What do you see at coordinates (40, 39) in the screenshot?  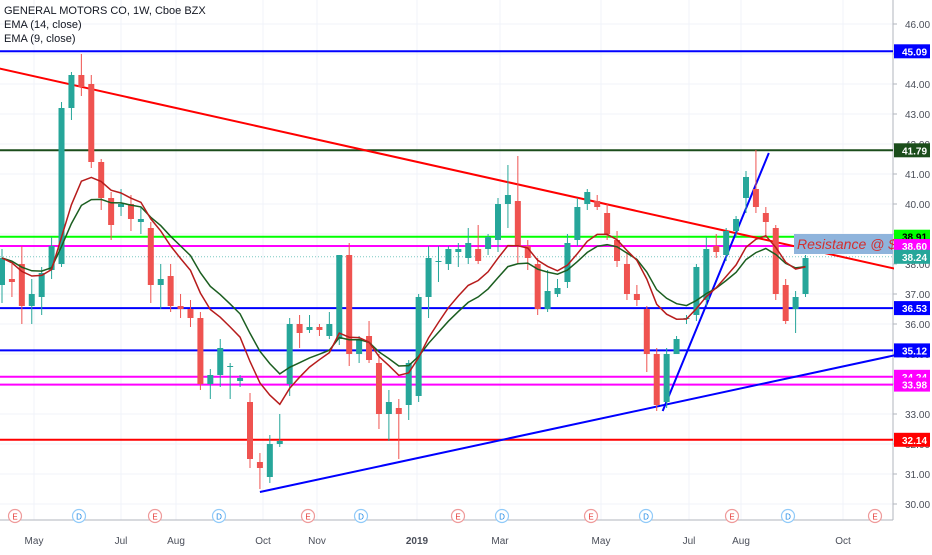 I see `ema9-legend: EMA (9, close)` at bounding box center [40, 39].